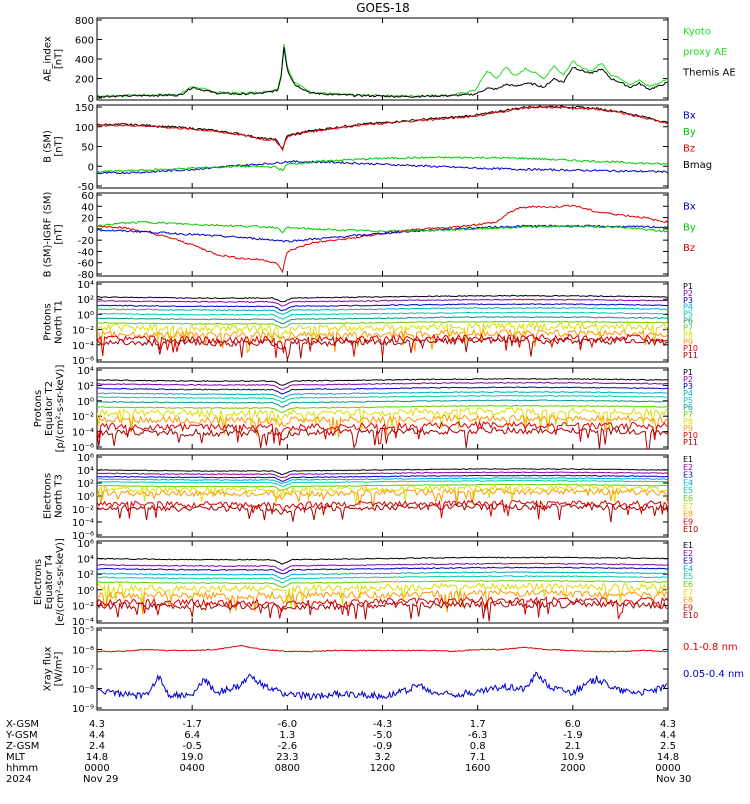 The height and width of the screenshot is (804, 750). What do you see at coordinates (478, 757) in the screenshot?
I see `orbit-value: 7.1` at bounding box center [478, 757].